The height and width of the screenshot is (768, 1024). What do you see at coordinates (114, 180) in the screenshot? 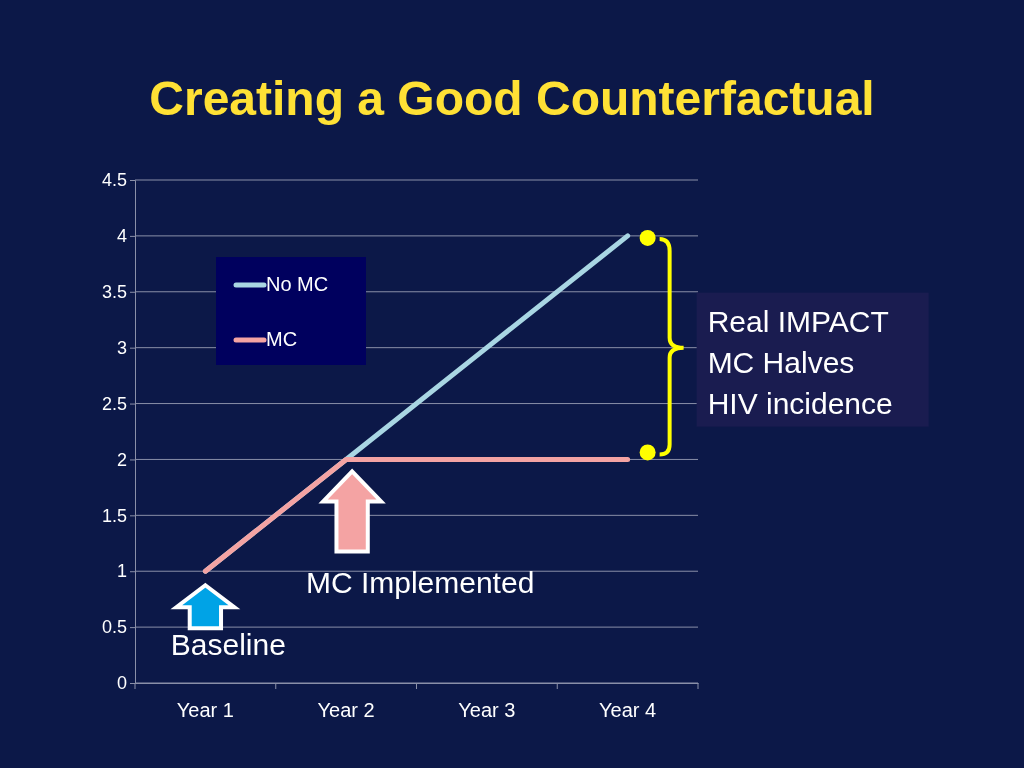
I see `y-tick-label: 4.5` at bounding box center [114, 180].